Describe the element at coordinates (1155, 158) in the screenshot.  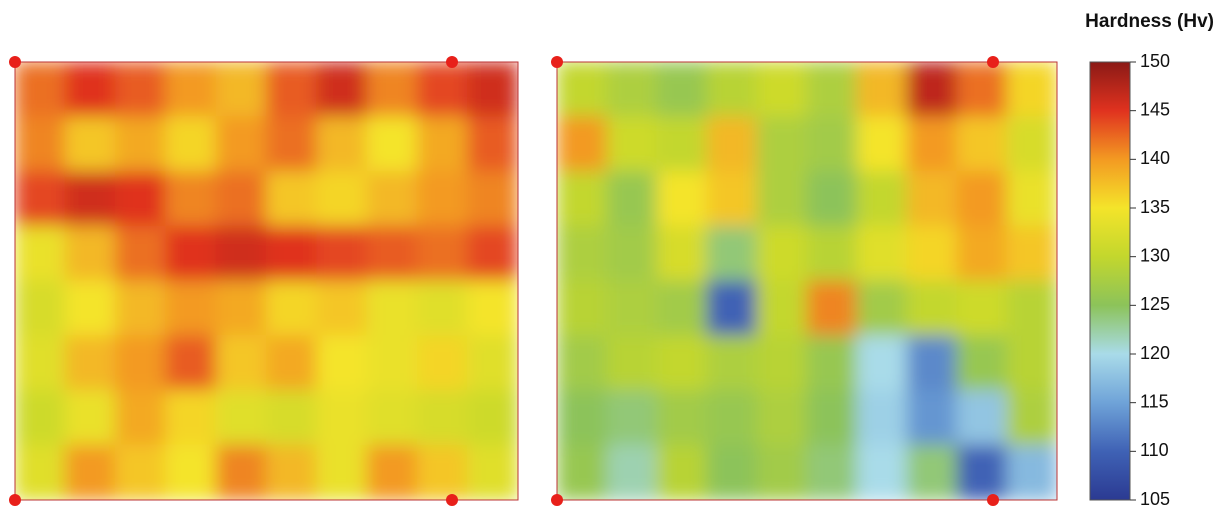
I see `colorbar-tick-label: 140` at that location.